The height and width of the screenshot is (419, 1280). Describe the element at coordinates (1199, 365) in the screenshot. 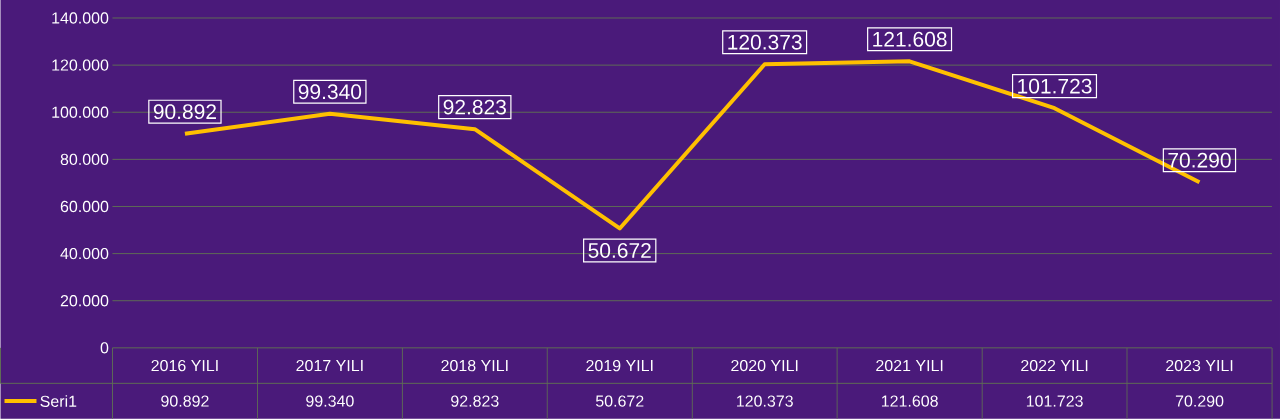

I see `x-tick-label: 2023 YILI` at that location.